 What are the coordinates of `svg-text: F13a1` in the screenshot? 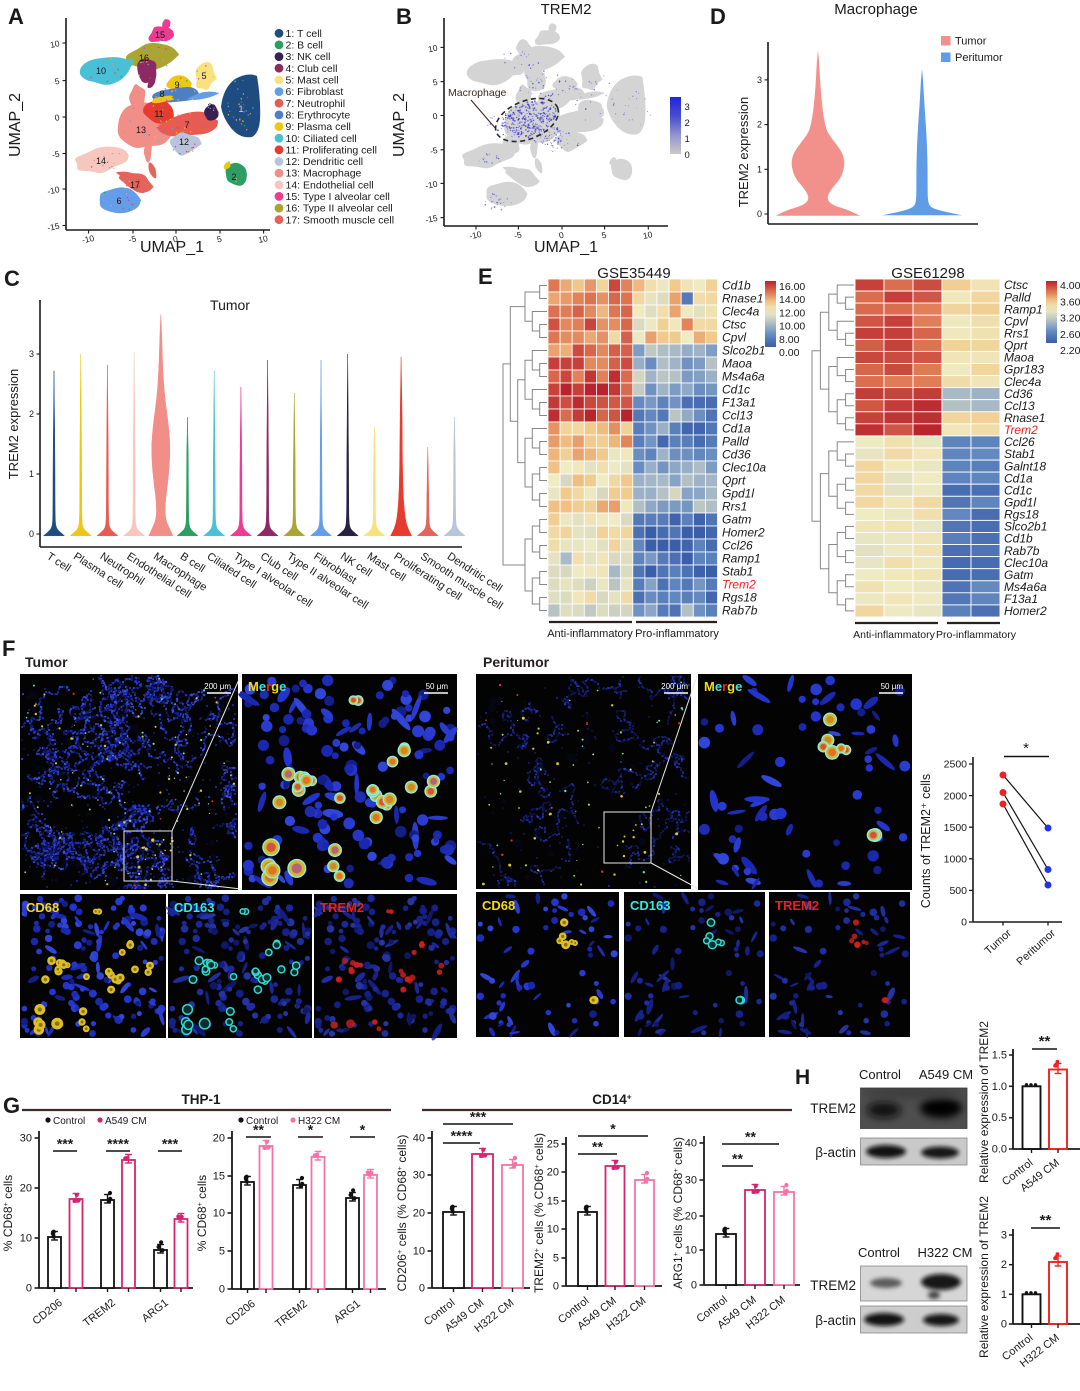 It's located at (1021, 599).